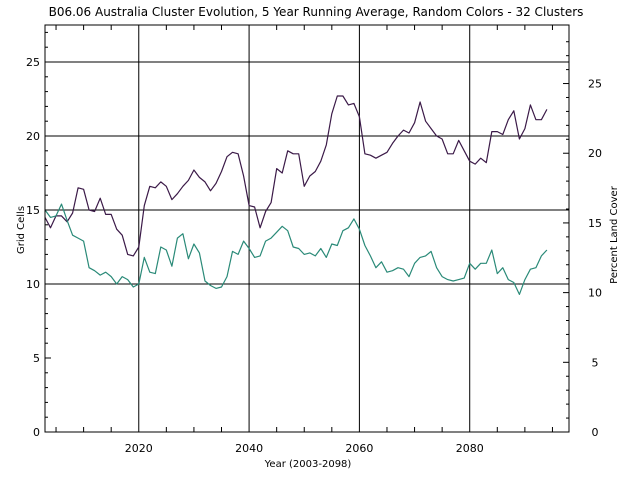 This screenshot has width=640, height=480. Describe the element at coordinates (595, 223) in the screenshot. I see `y-right-tick-label: 15` at that location.